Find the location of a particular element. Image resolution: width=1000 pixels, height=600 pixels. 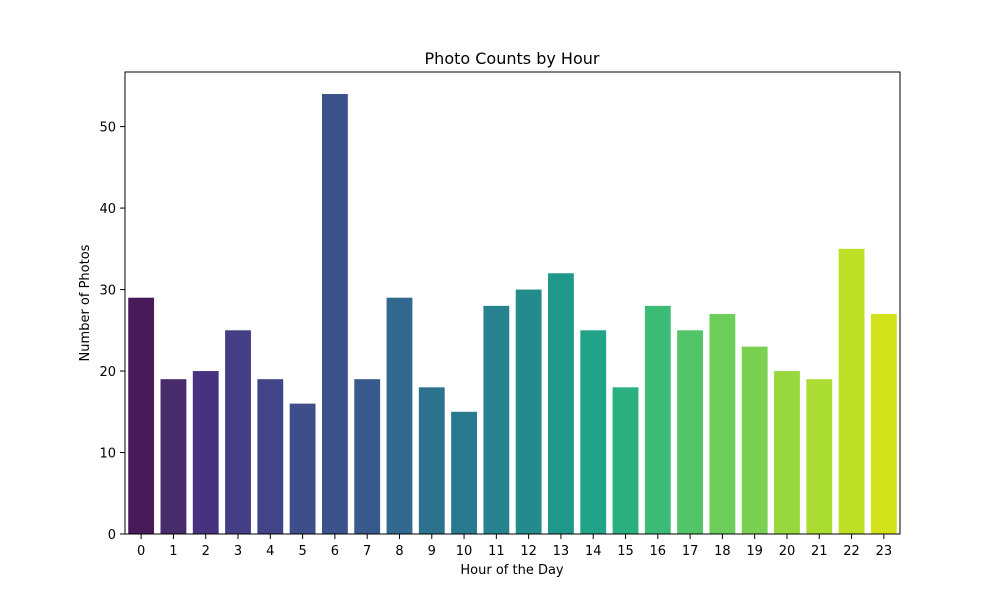

y-tick-label: 20 is located at coordinates (107, 372).